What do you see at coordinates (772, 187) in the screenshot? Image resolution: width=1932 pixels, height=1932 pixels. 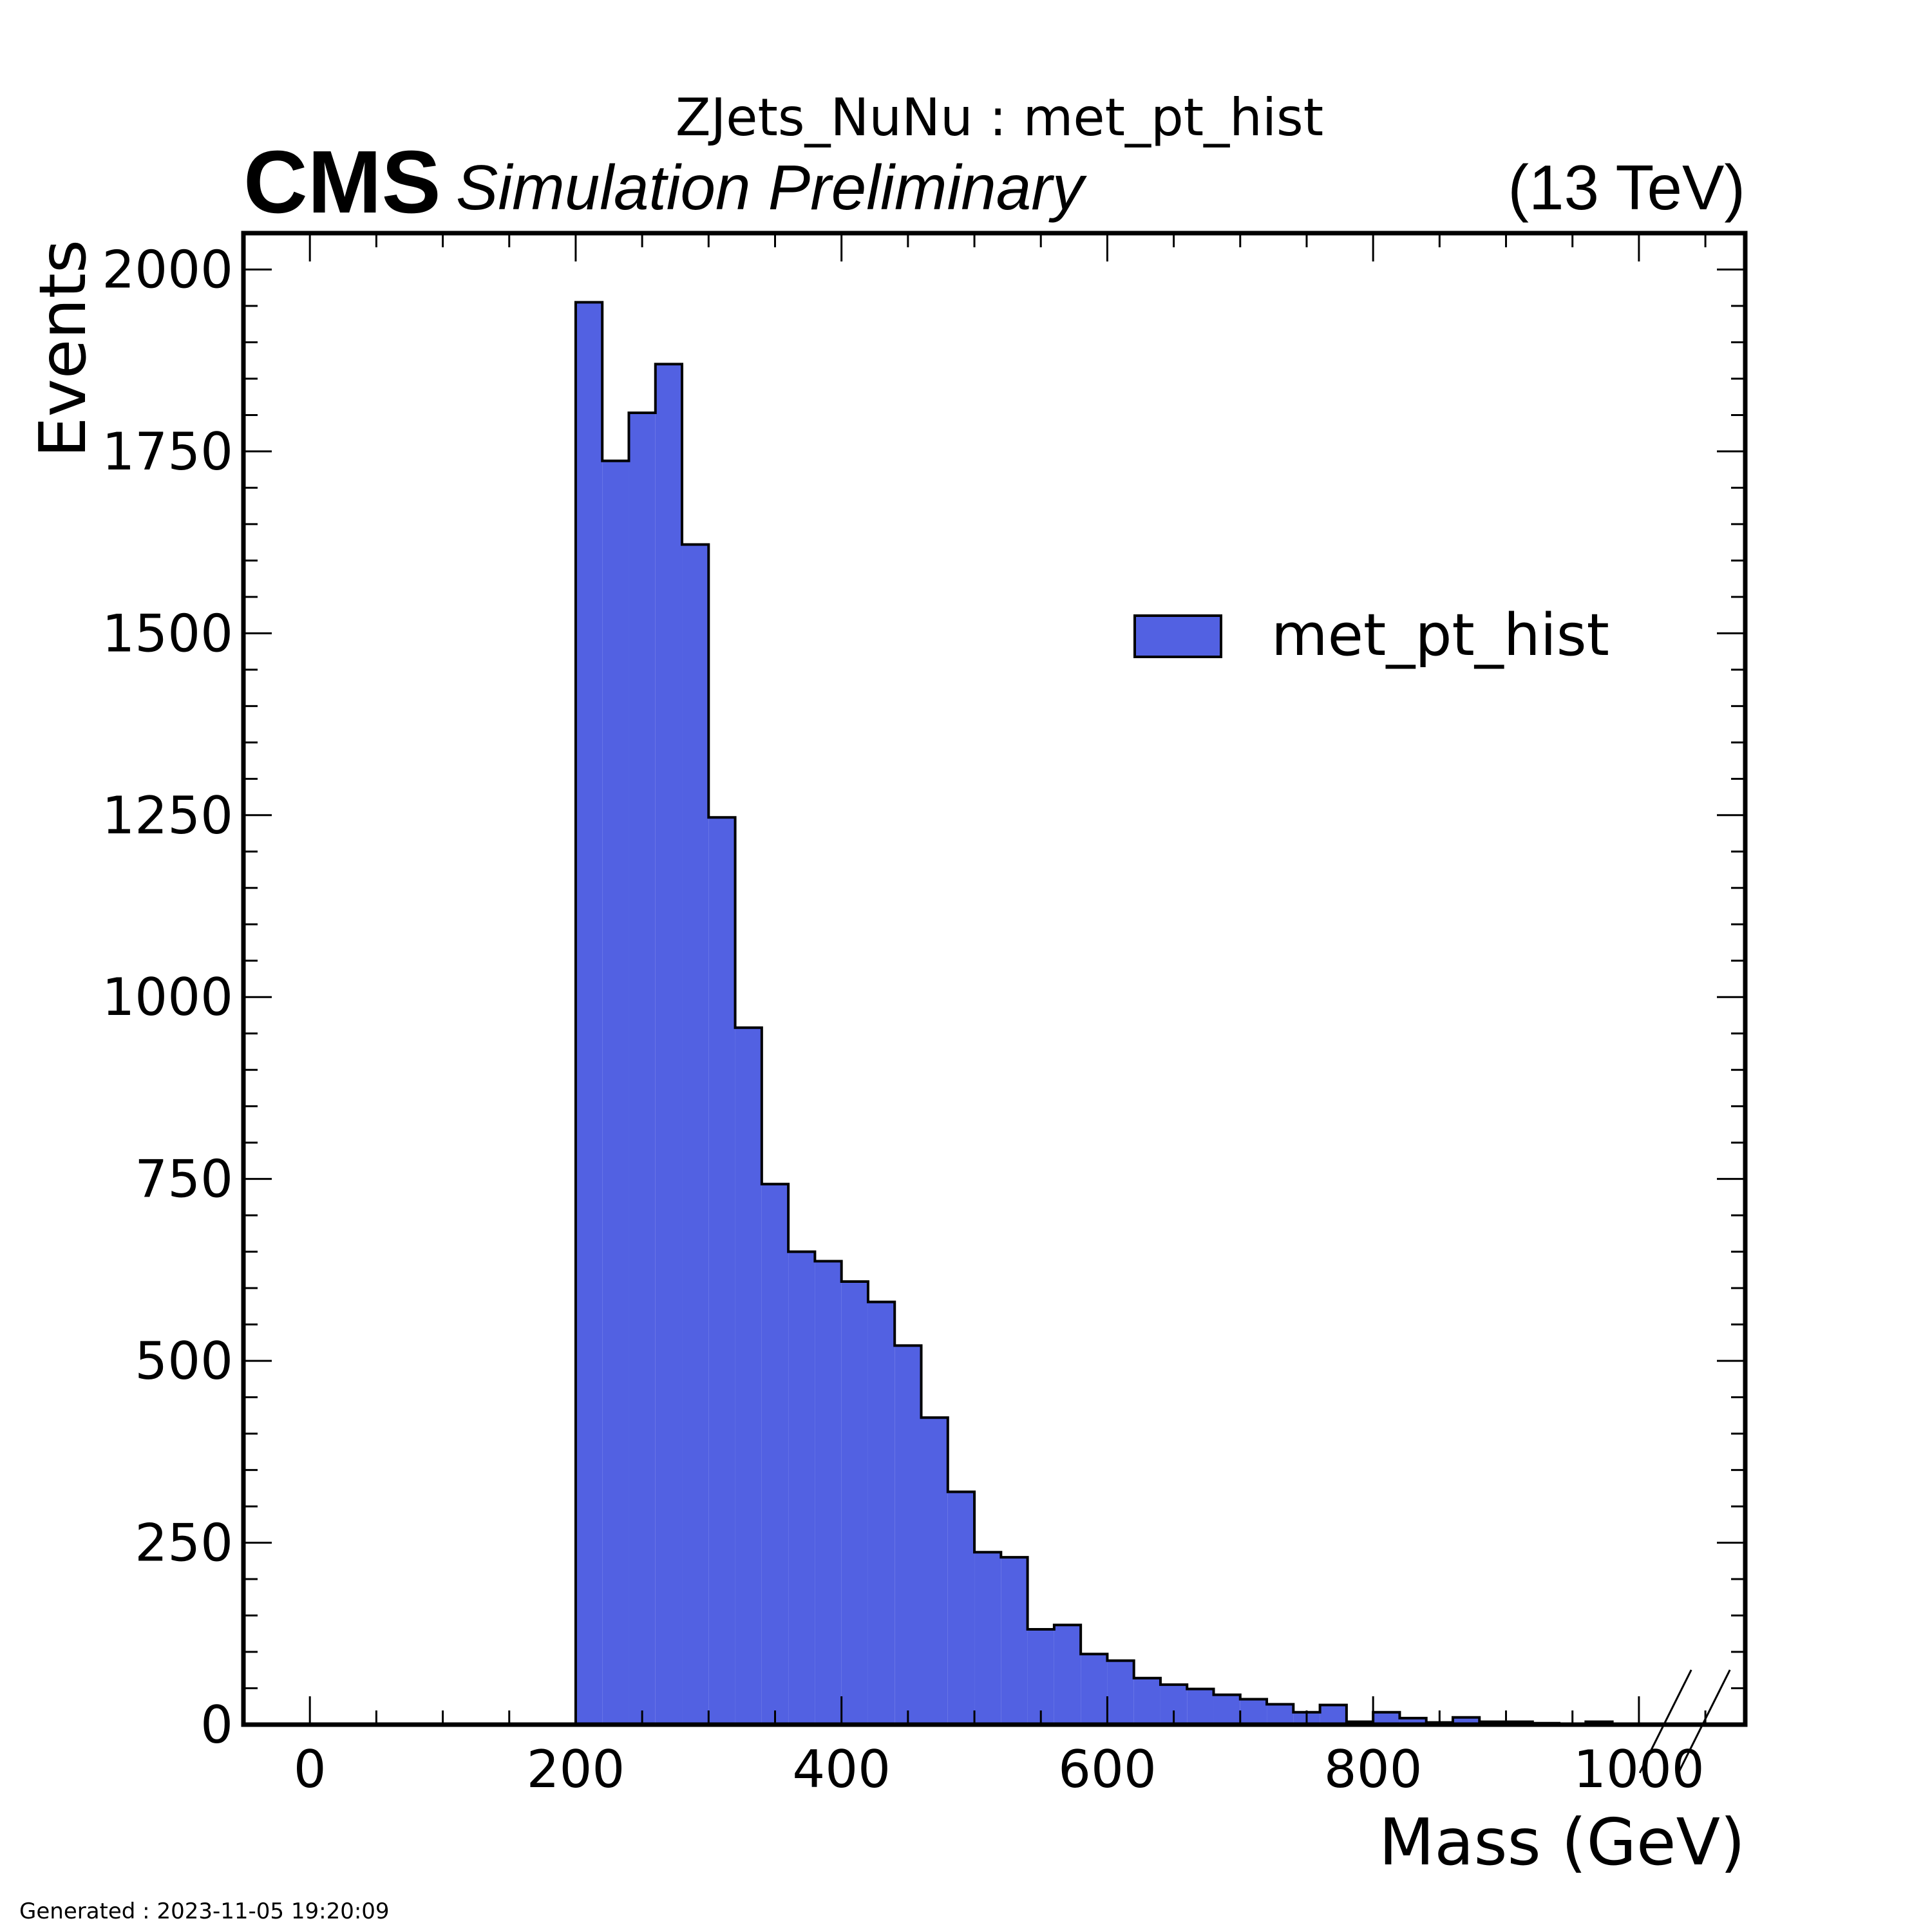 I see `simulation-label: Simulation Preliminary` at bounding box center [772, 187].